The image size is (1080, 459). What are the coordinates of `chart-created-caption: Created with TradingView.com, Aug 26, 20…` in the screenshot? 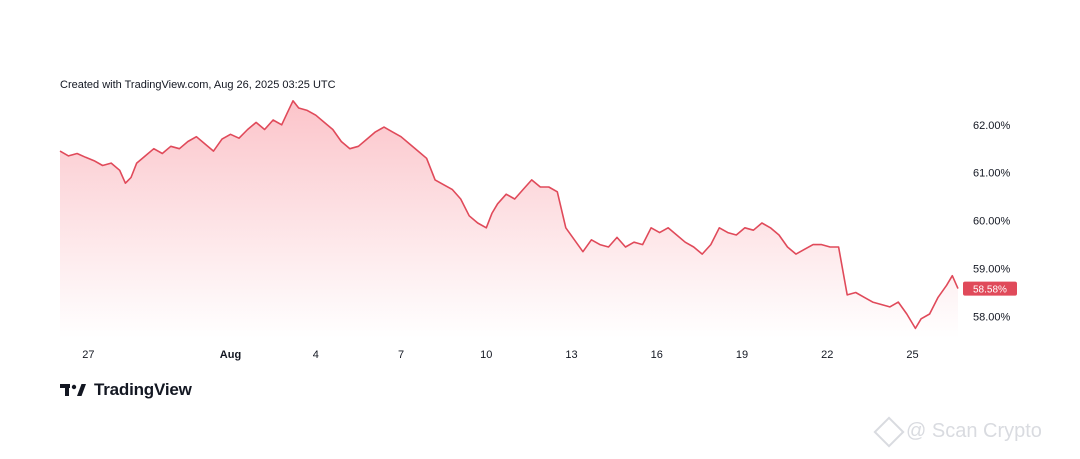 It's located at (198, 85).